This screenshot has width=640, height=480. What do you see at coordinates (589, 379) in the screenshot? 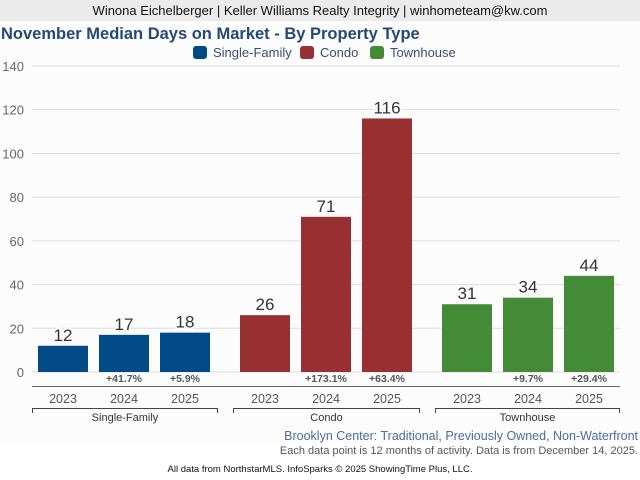
I see `percent-change-label: +29.4%` at bounding box center [589, 379].